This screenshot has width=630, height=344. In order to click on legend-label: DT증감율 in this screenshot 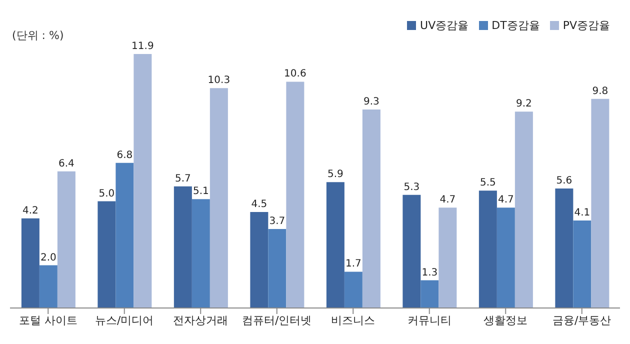, I will do `click(516, 25)`.